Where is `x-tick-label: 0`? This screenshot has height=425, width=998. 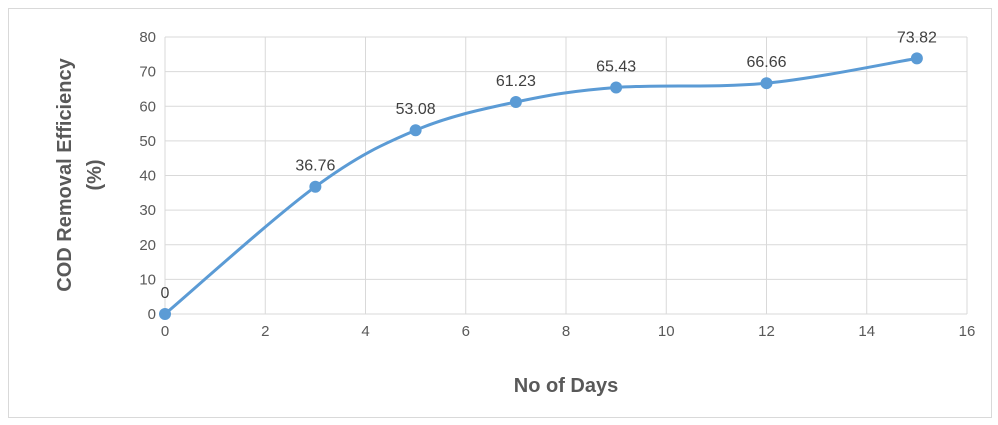 x-tick-label: 0 is located at coordinates (165, 331).